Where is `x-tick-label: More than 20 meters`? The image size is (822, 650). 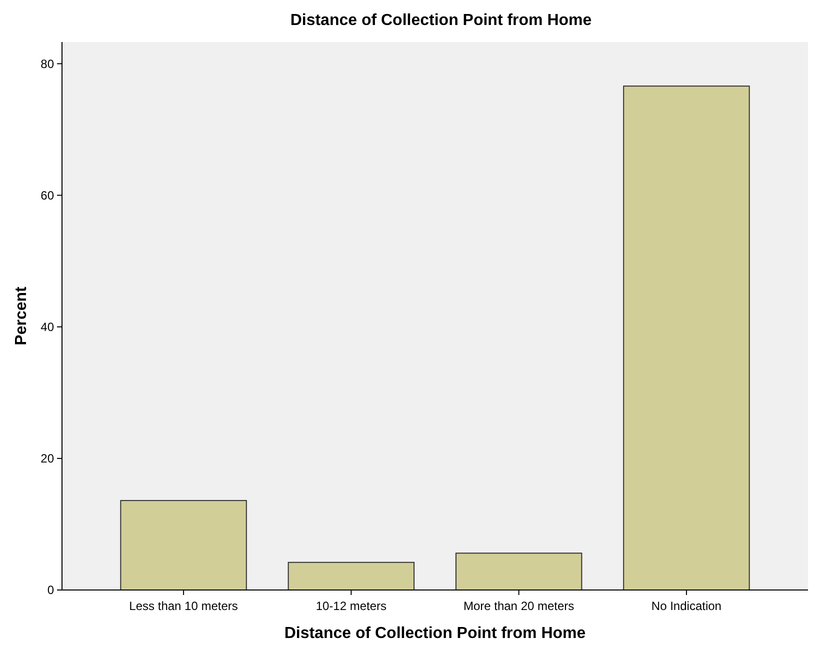 x-tick-label: More than 20 meters is located at coordinates (518, 606).